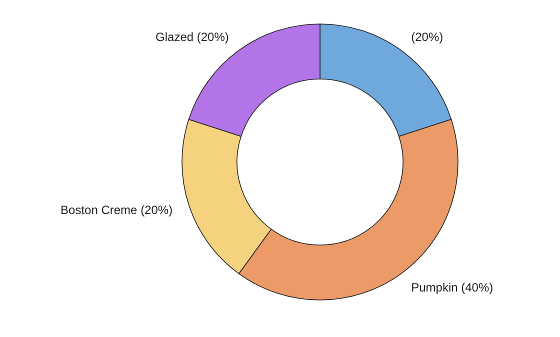 The width and height of the screenshot is (560, 337). What do you see at coordinates (427, 37) in the screenshot?
I see `data-label: (20%)` at bounding box center [427, 37].